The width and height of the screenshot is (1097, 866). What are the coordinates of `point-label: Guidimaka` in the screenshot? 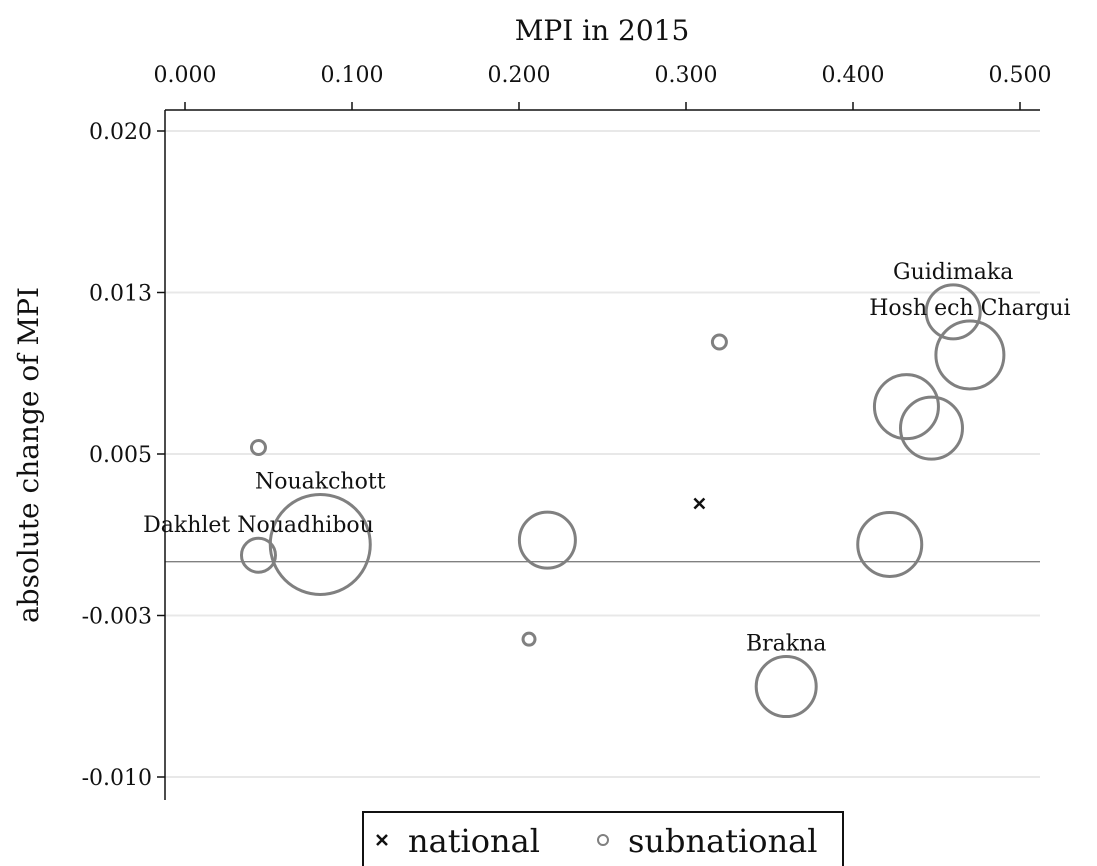 It's located at (953, 272).